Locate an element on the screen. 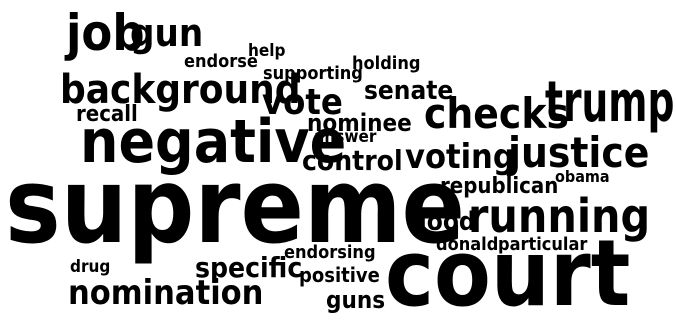  word-court: court is located at coordinates (508, 270).